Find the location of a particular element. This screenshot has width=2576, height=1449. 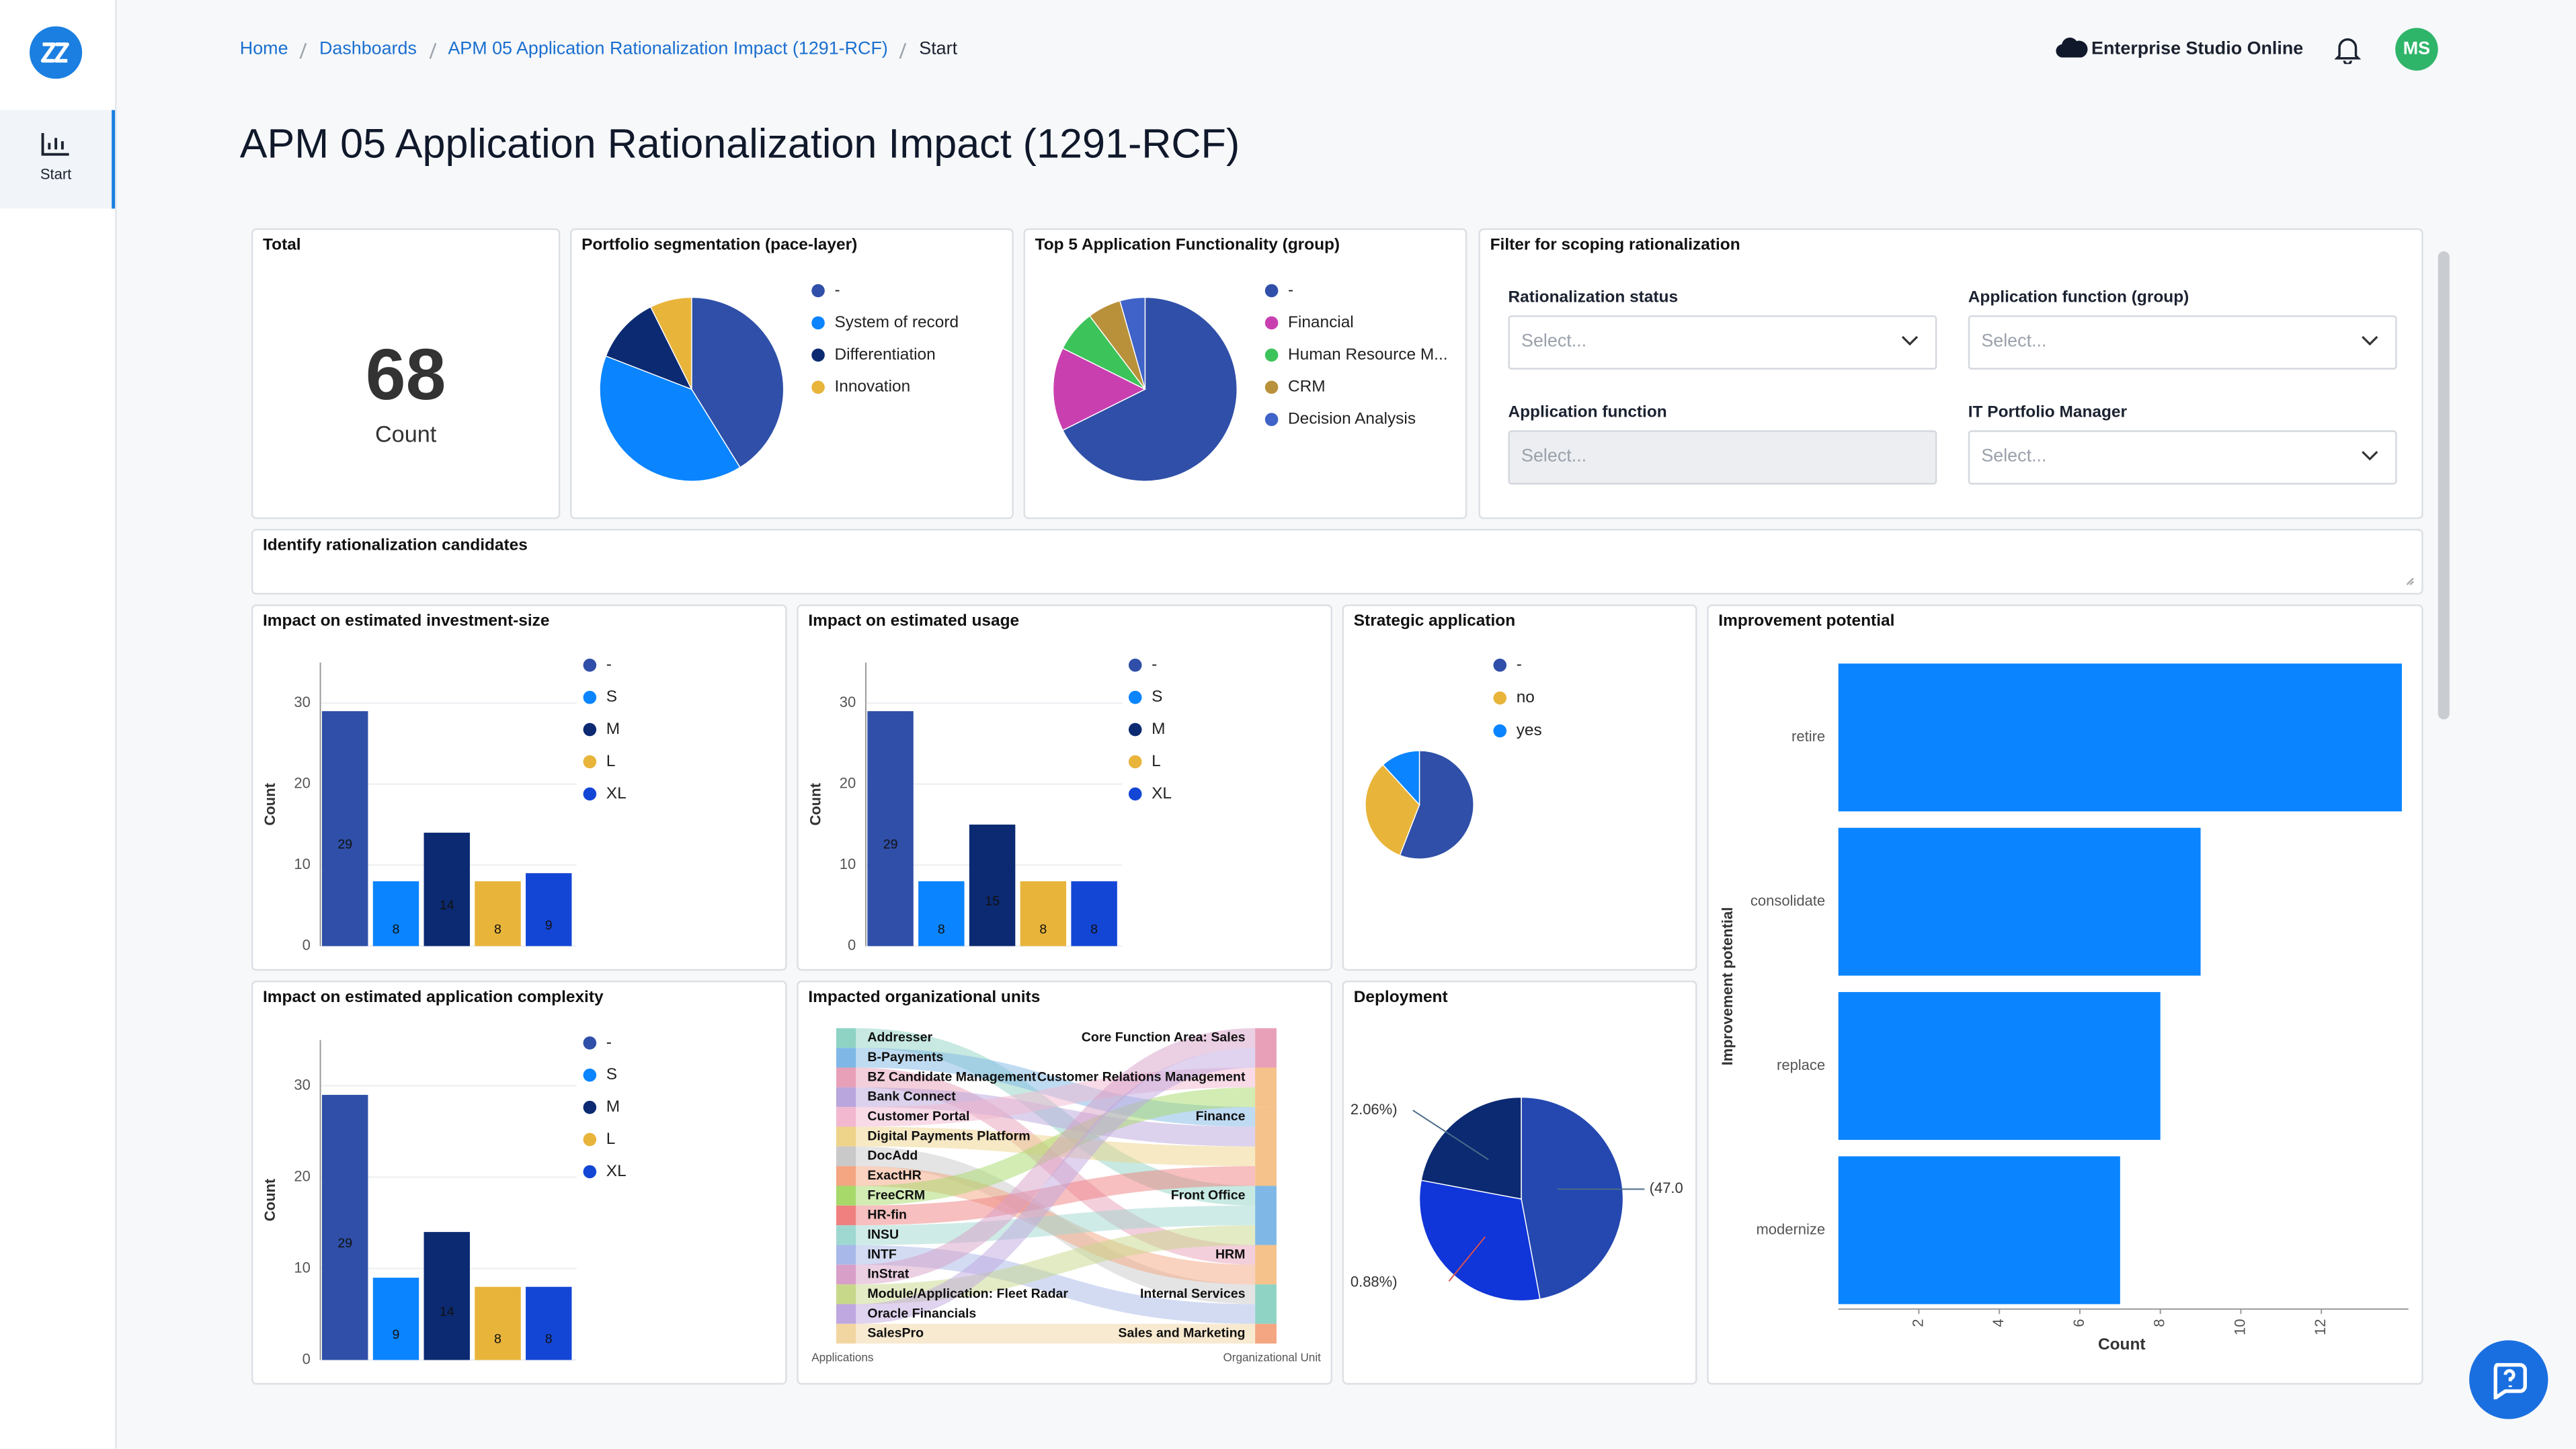

node-label: Core Function Area: Sales is located at coordinates (1164, 1037).